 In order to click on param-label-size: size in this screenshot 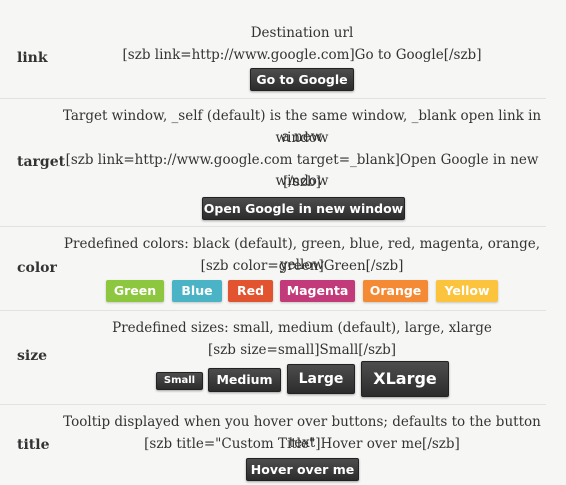, I will do `click(32, 356)`.